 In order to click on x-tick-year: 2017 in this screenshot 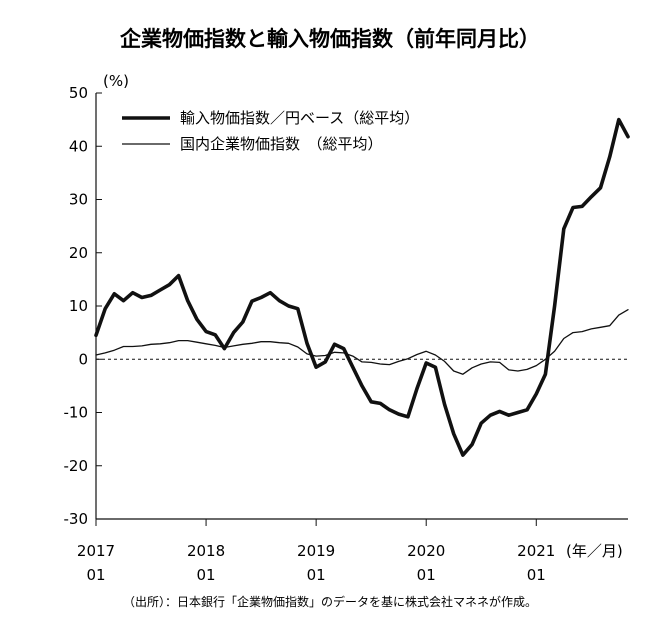, I will do `click(96, 551)`.